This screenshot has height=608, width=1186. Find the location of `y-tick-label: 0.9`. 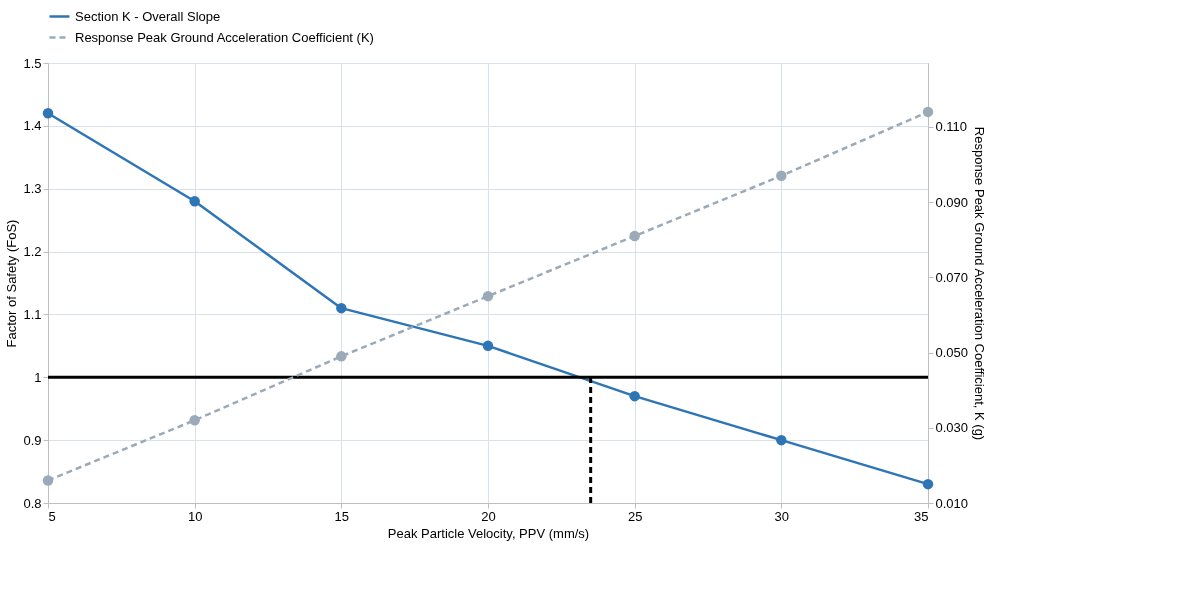

y-tick-label: 0.9 is located at coordinates (32, 440).